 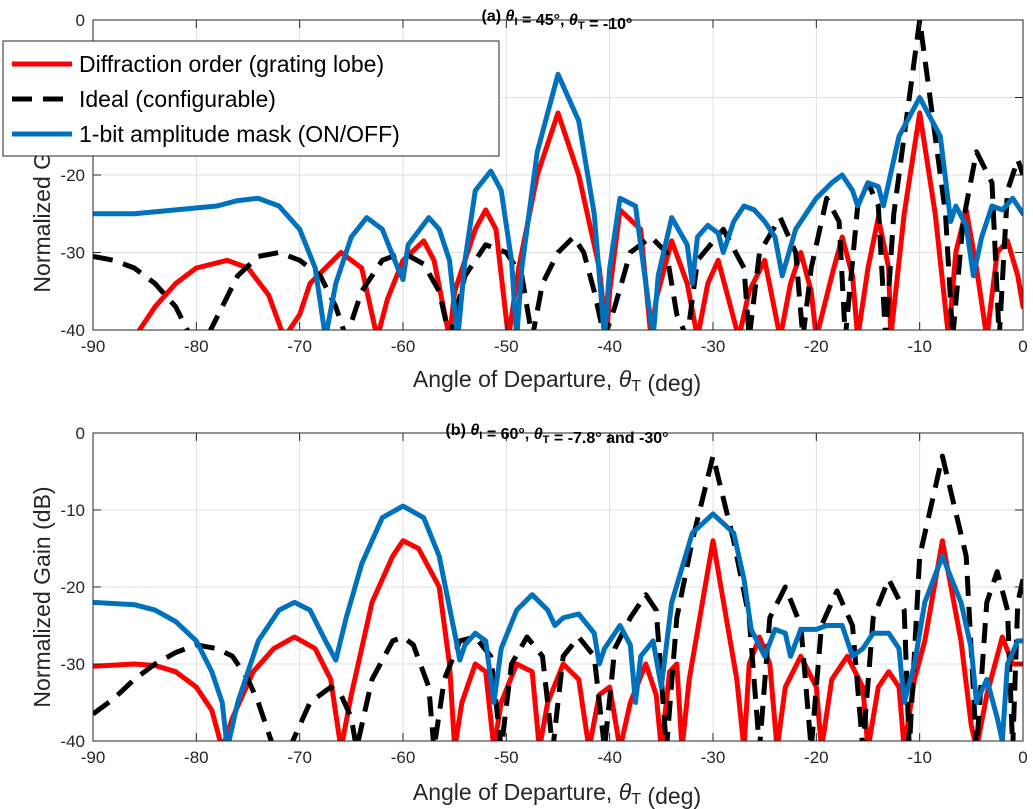 I want to click on y-axis-label-b: Normalized Gain (dB), so click(x=42, y=596).